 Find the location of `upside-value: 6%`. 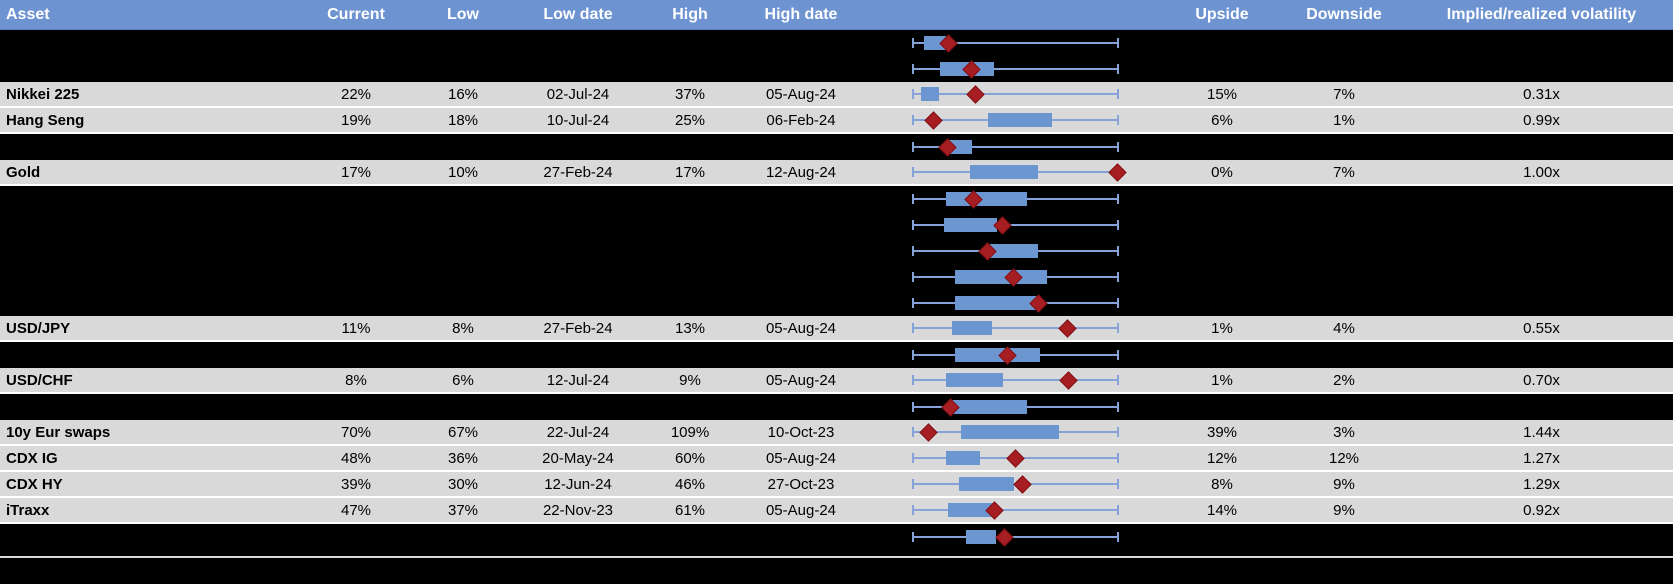

upside-value: 6% is located at coordinates (1222, 120).